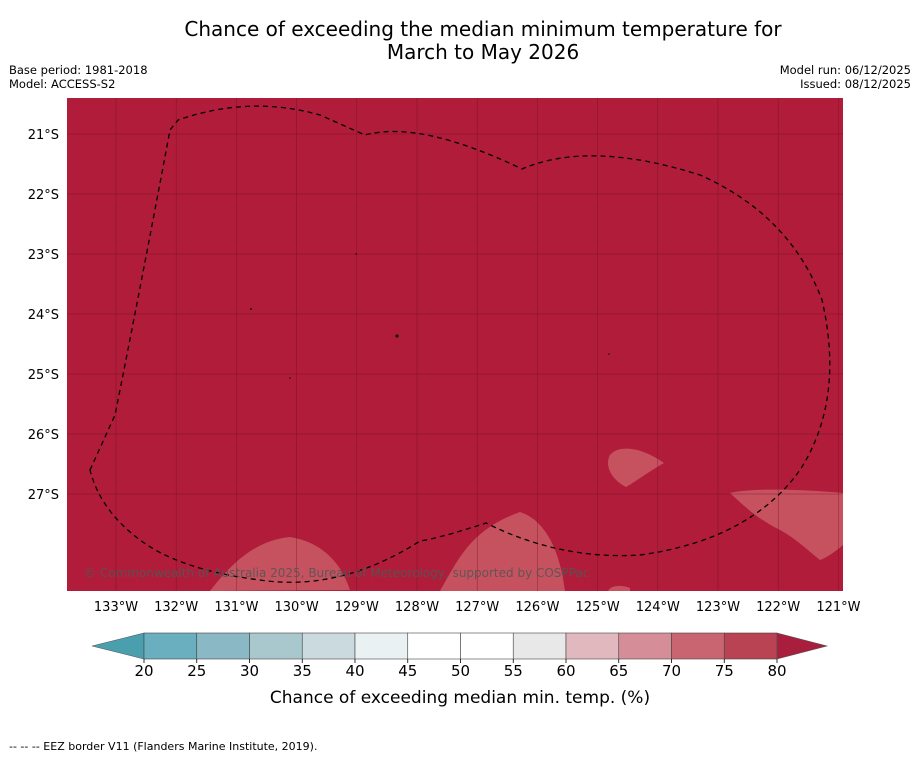 The height and width of the screenshot is (758, 919). What do you see at coordinates (671, 671) in the screenshot?
I see `colorbar-tick-label: 70` at bounding box center [671, 671].